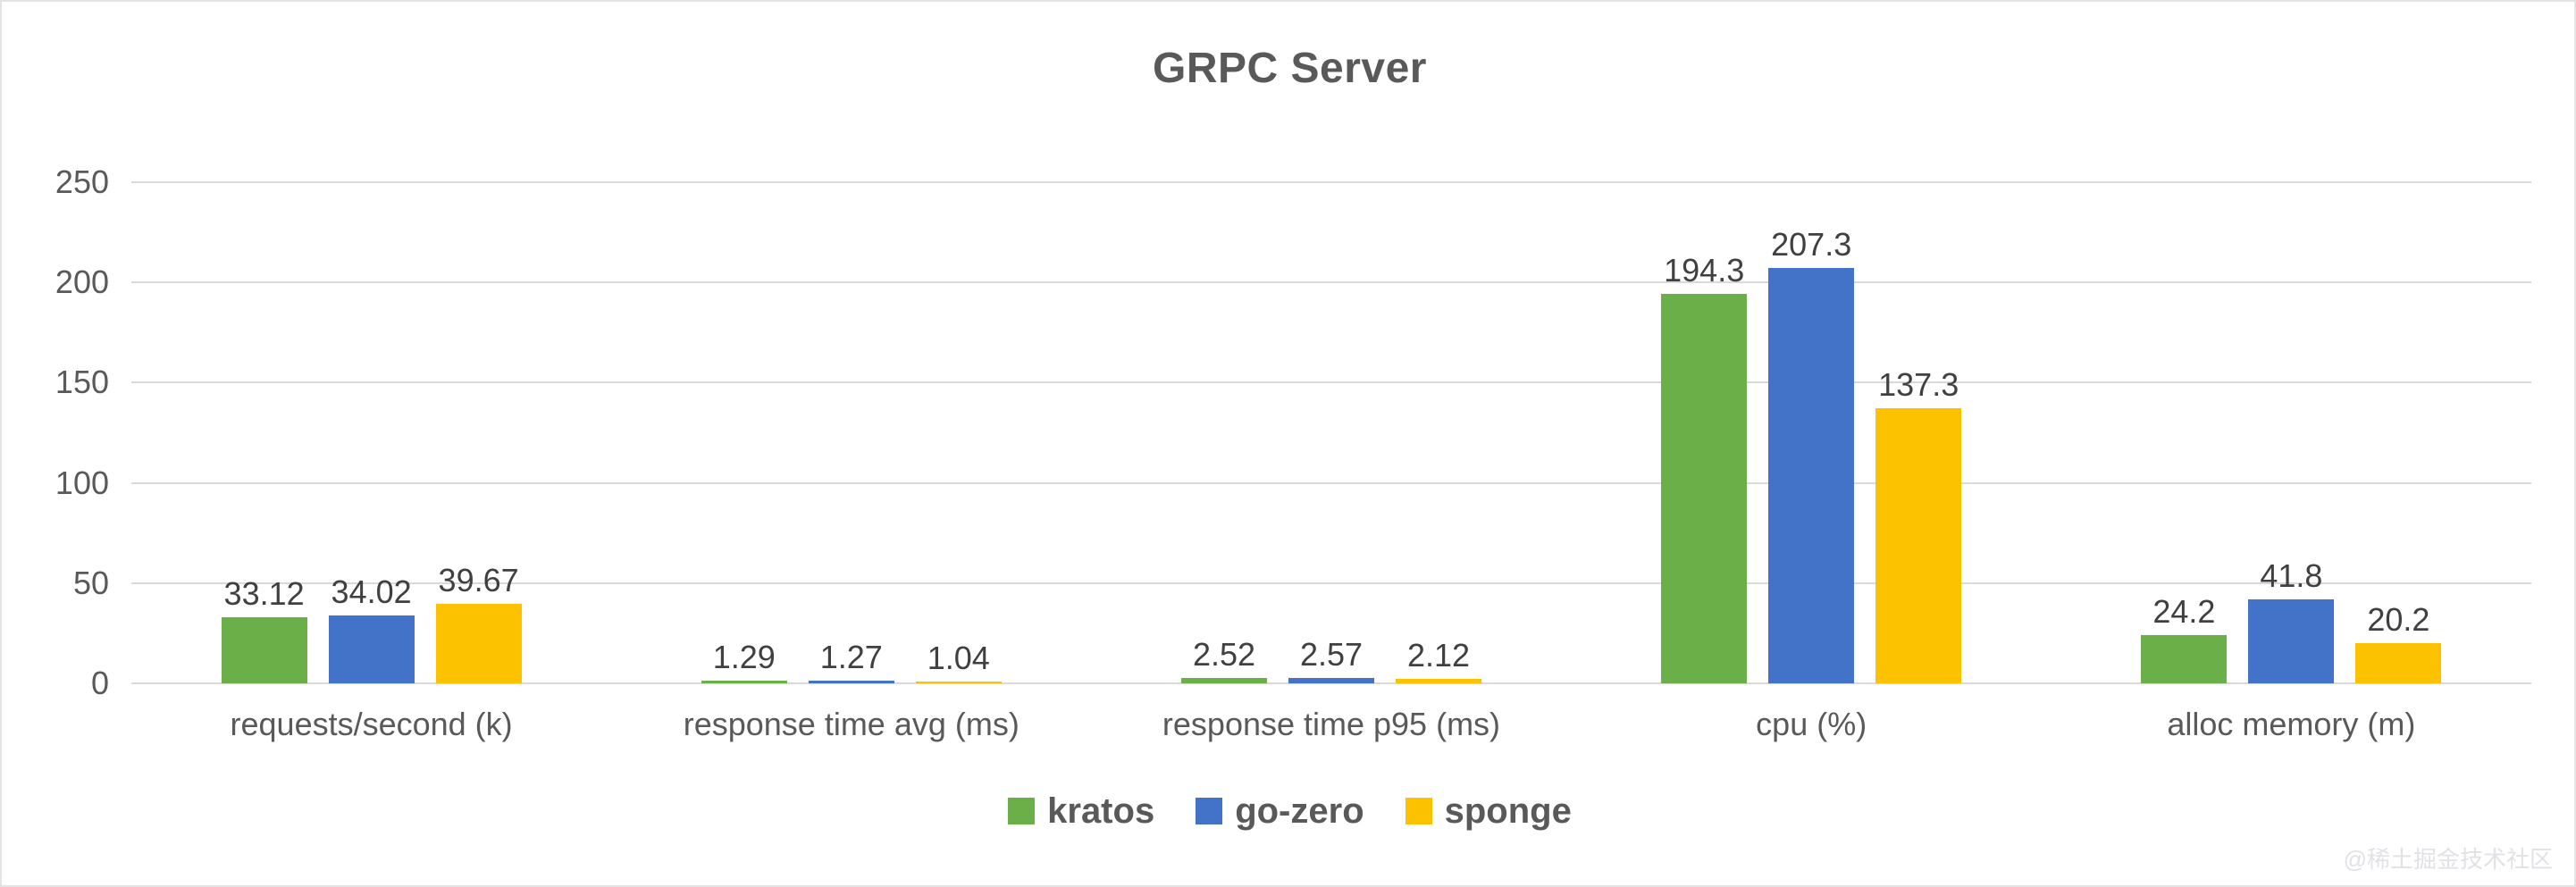 Image resolution: width=2576 pixels, height=887 pixels. I want to click on category-label: response time p95 (ms), so click(1331, 724).